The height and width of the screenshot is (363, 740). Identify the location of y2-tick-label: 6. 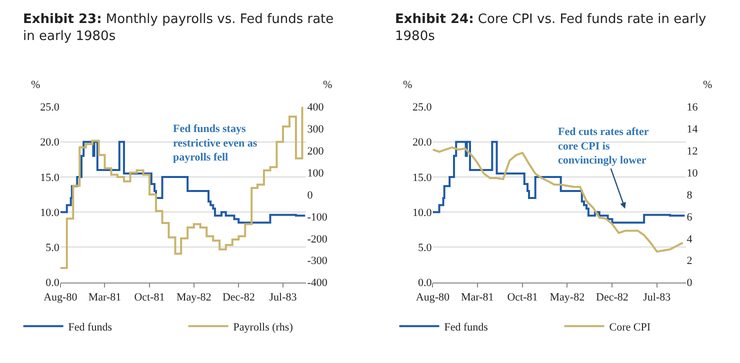
(689, 217).